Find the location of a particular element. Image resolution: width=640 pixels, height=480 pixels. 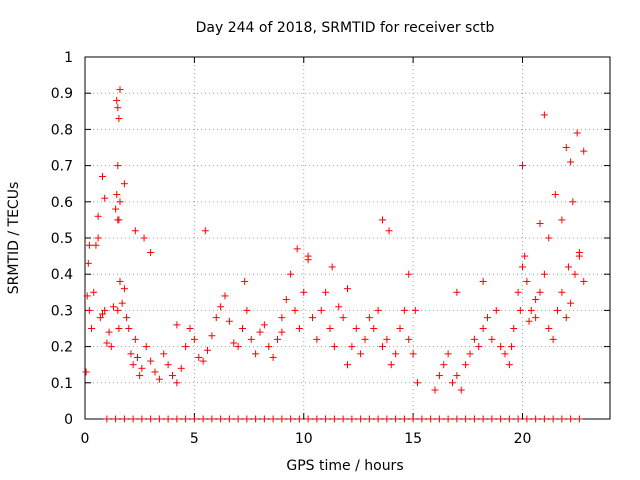

y-tick-label: 0.7 is located at coordinates (62, 167).